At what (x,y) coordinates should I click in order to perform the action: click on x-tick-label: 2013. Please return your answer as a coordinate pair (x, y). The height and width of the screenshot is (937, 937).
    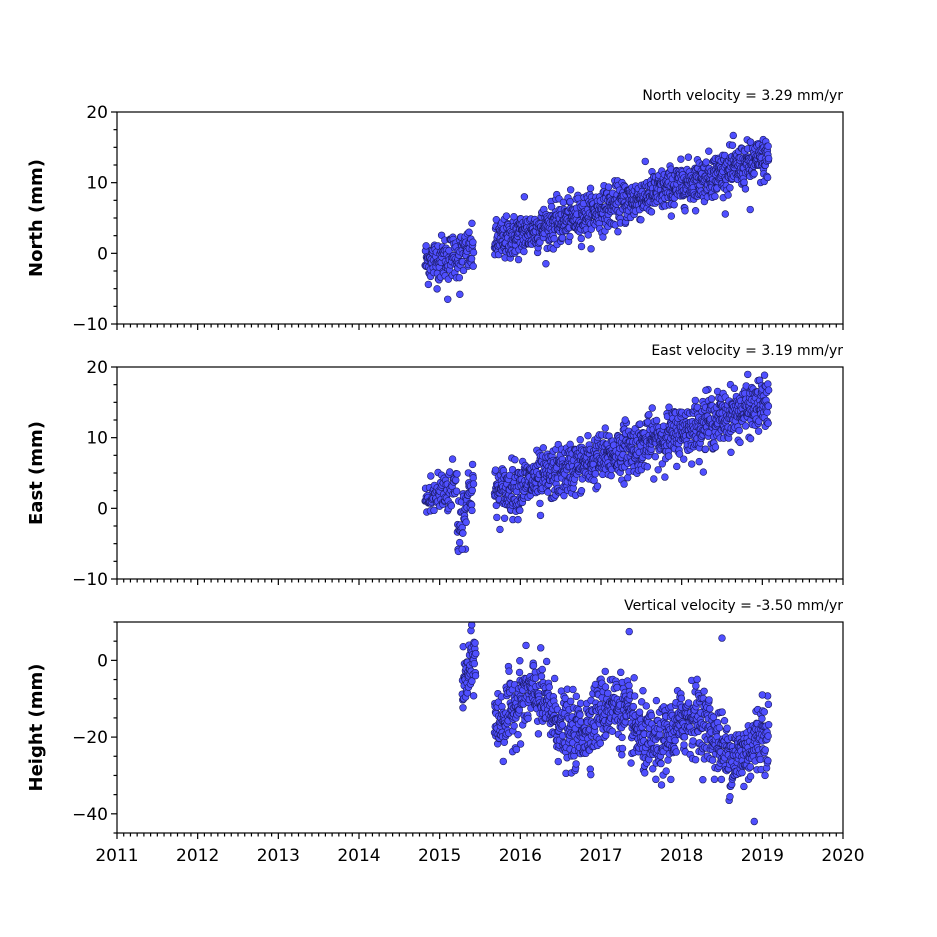
    Looking at the image, I should click on (278, 856).